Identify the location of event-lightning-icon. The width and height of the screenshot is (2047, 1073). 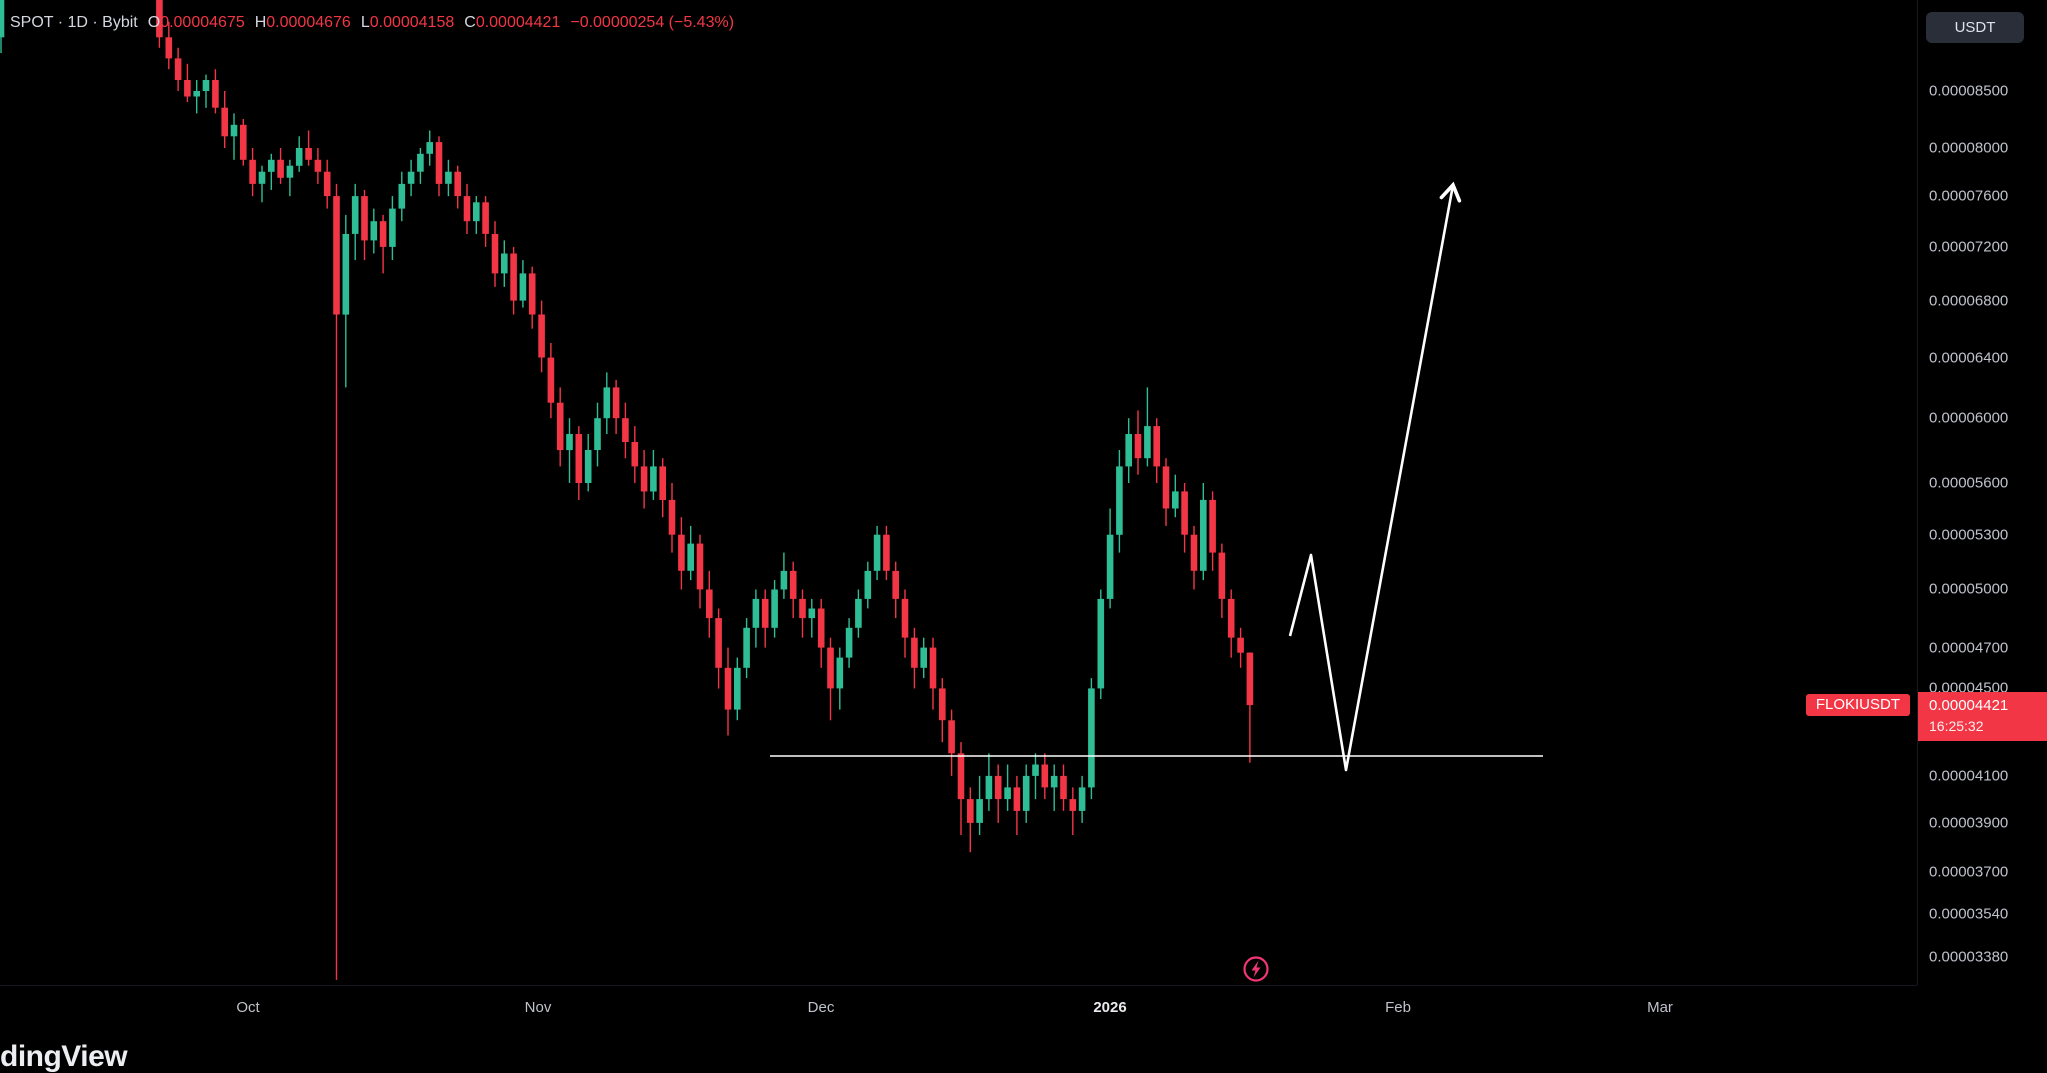
(1256, 969).